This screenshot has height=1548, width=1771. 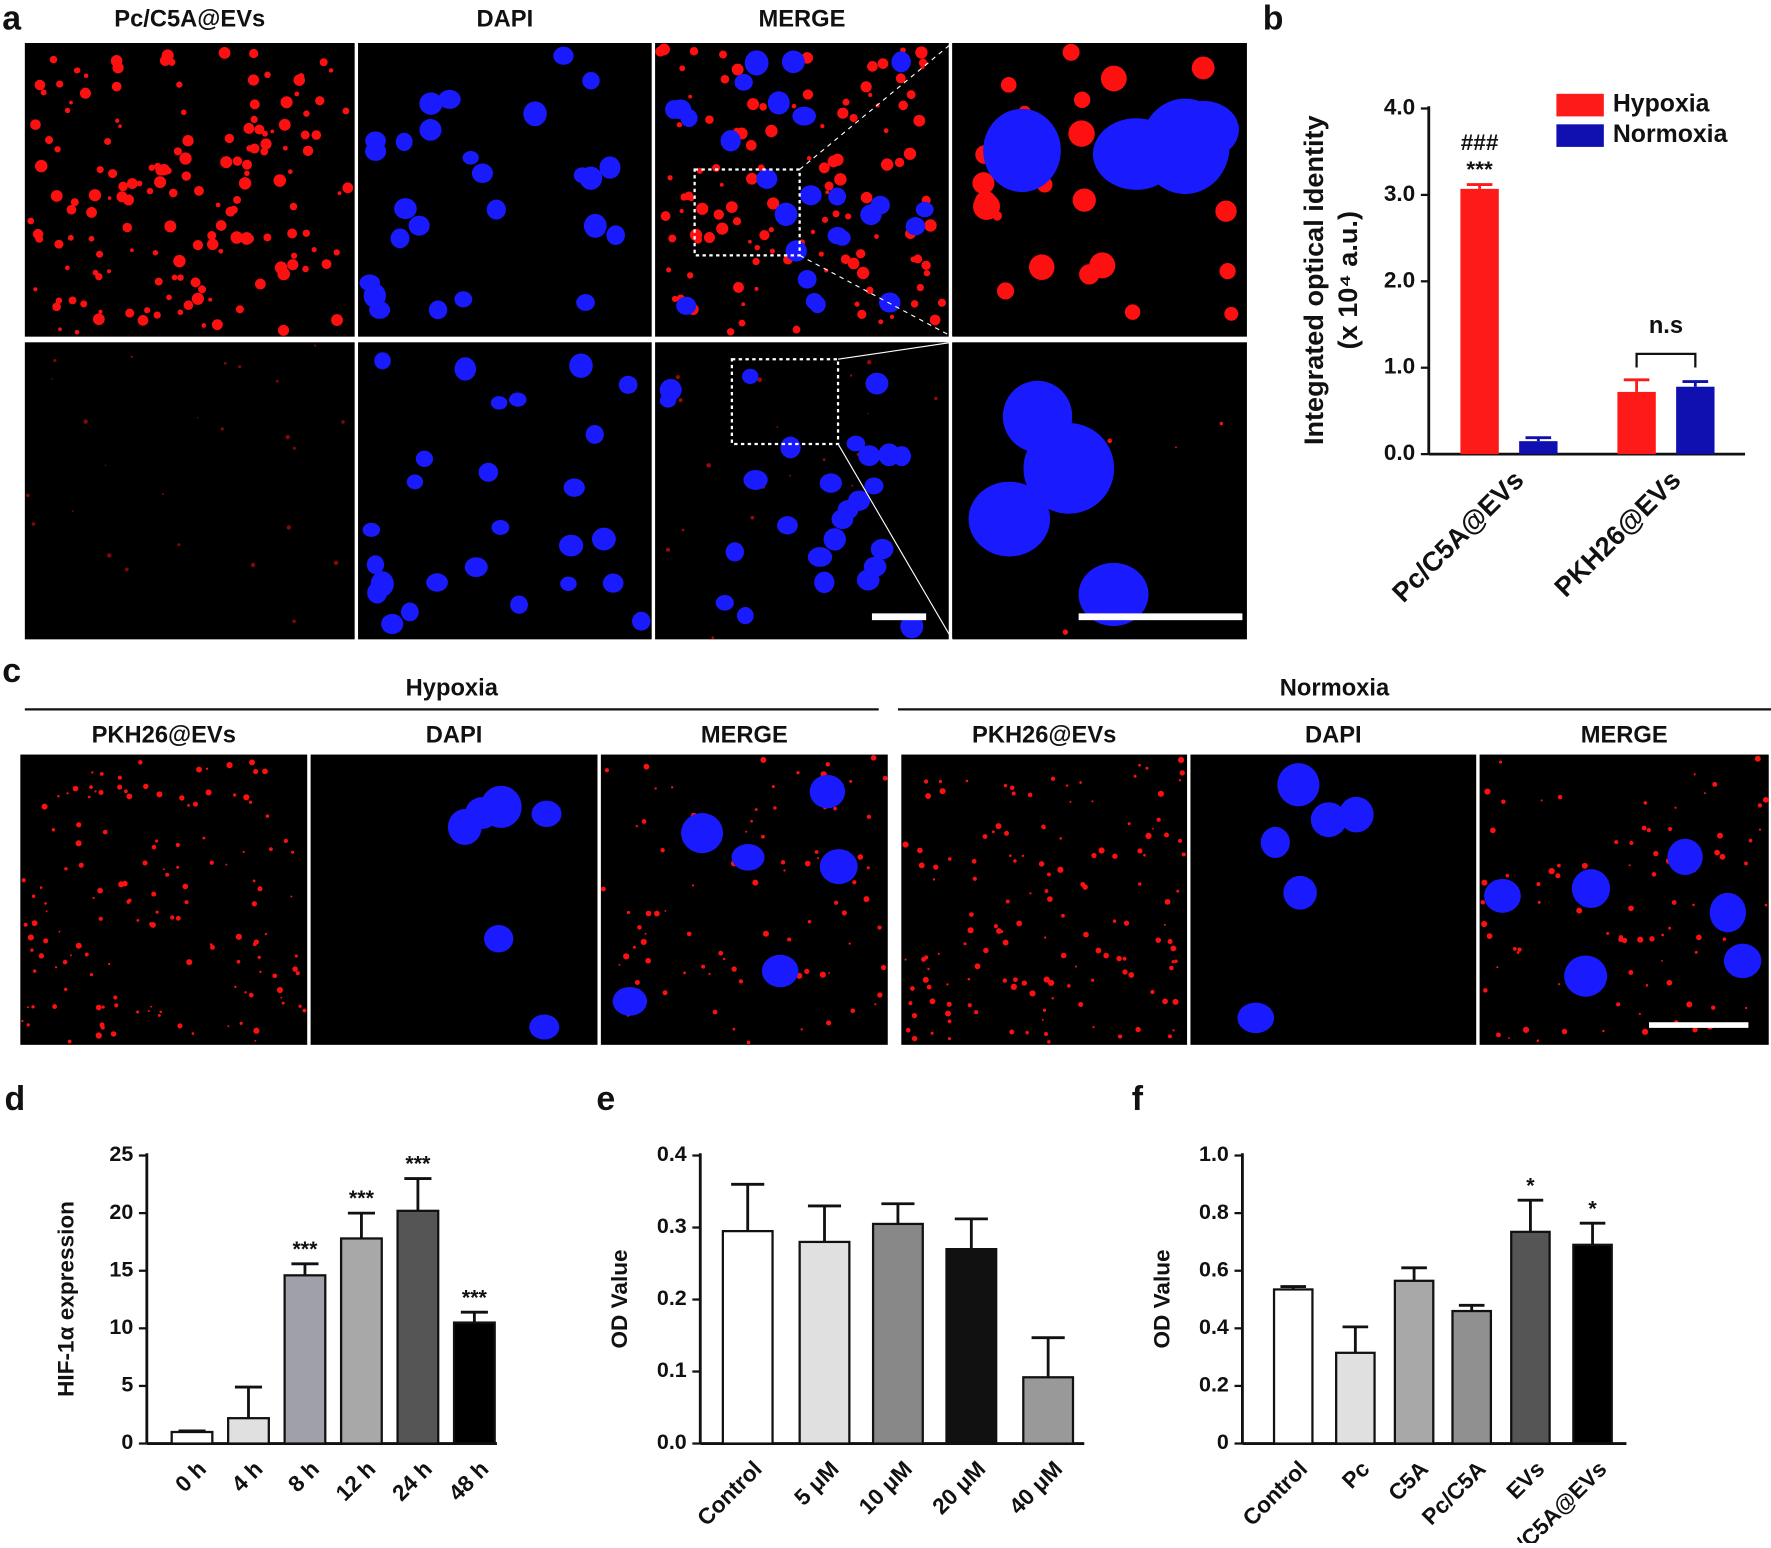 I want to click on y-tick-label: 0, so click(x=1223, y=1442).